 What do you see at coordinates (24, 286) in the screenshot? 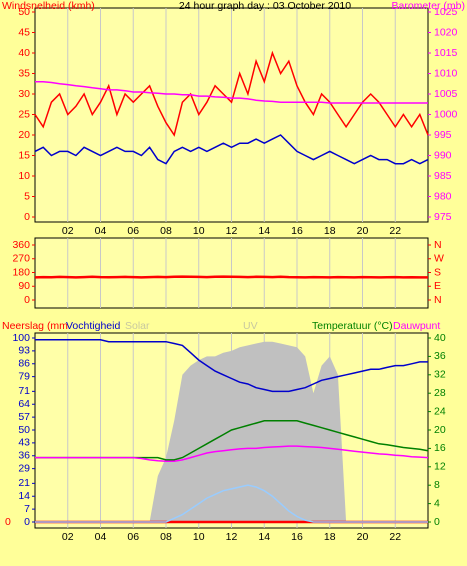
I see `y-tick-label: 90` at bounding box center [24, 286].